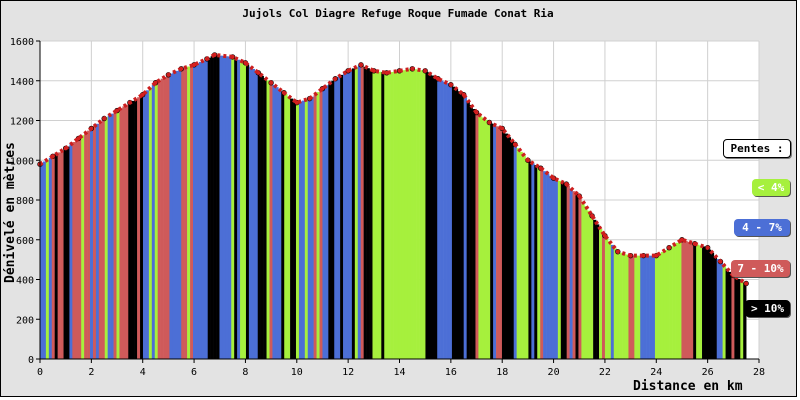 This screenshot has width=800, height=400. What do you see at coordinates (245, 372) in the screenshot?
I see `x-tick-label: 8` at bounding box center [245, 372].